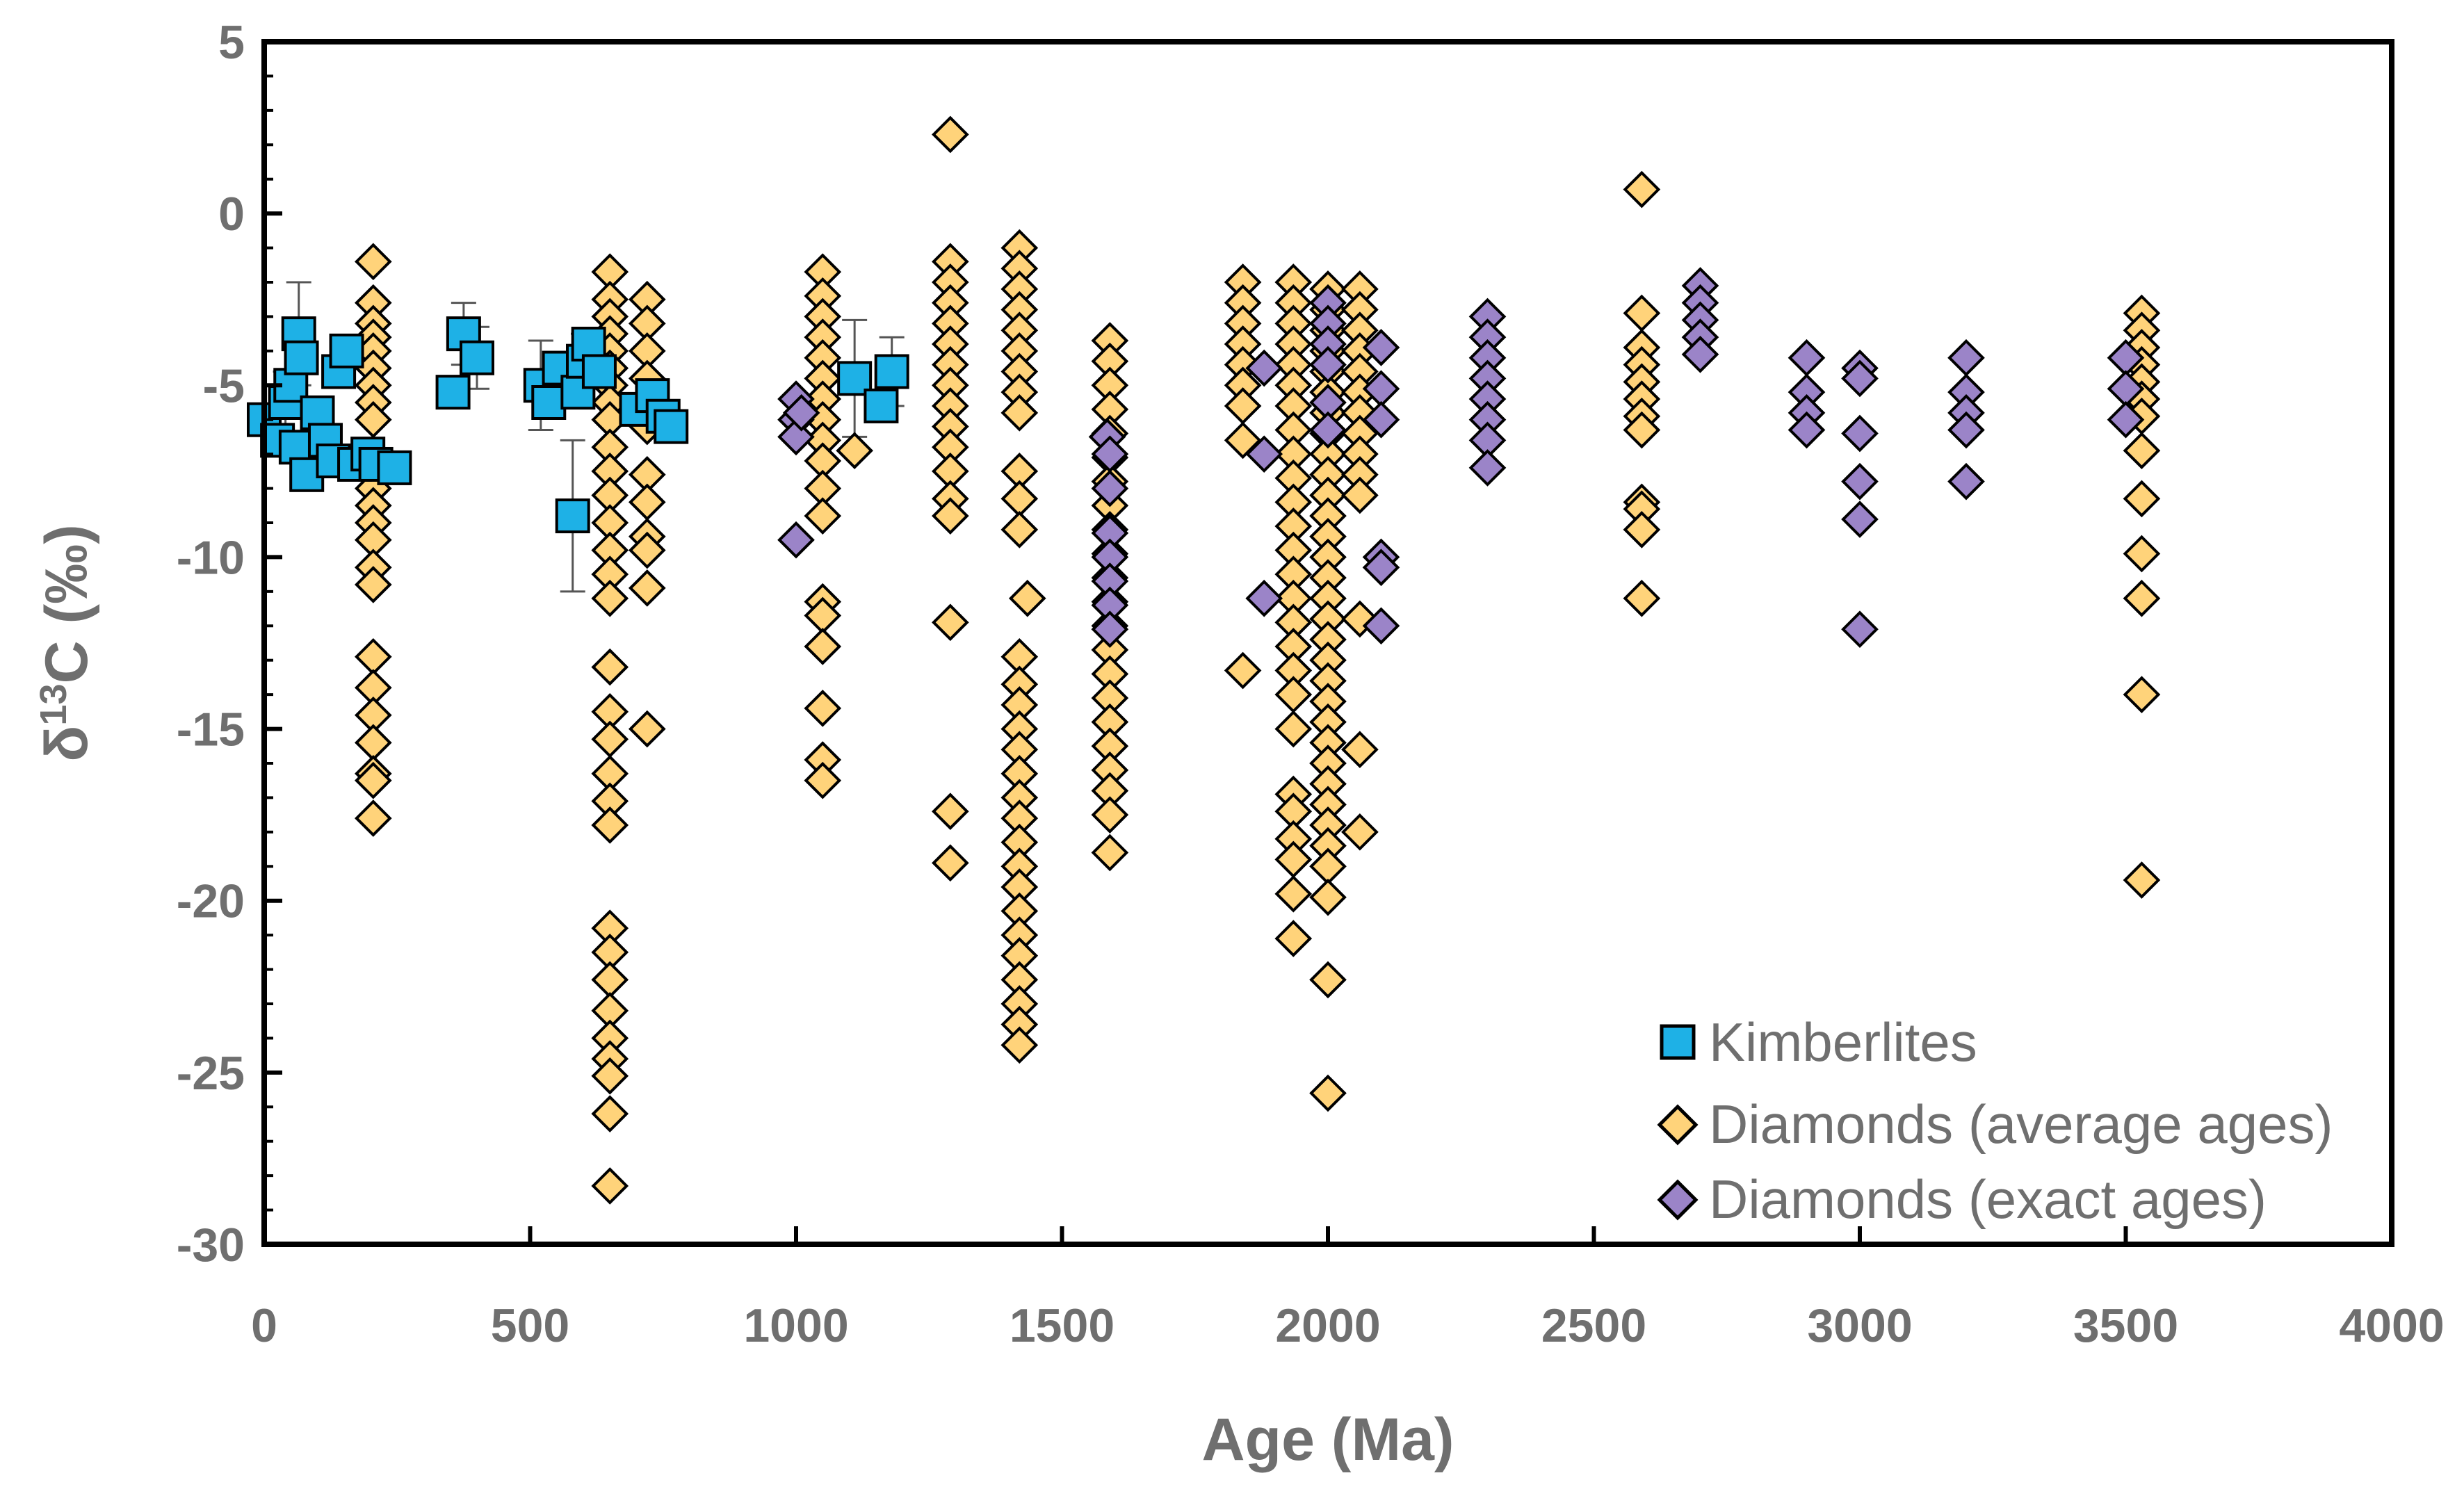 The image size is (2464, 1496). Describe the element at coordinates (2391, 1325) in the screenshot. I see `x-tick-label: 4000` at that location.